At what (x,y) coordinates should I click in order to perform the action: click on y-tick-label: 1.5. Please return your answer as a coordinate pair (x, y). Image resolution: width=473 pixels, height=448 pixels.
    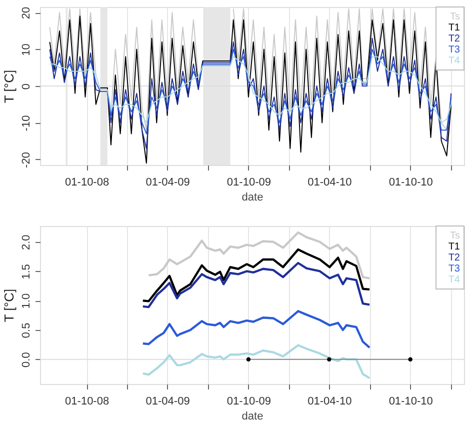
    Looking at the image, I should click on (26, 272).